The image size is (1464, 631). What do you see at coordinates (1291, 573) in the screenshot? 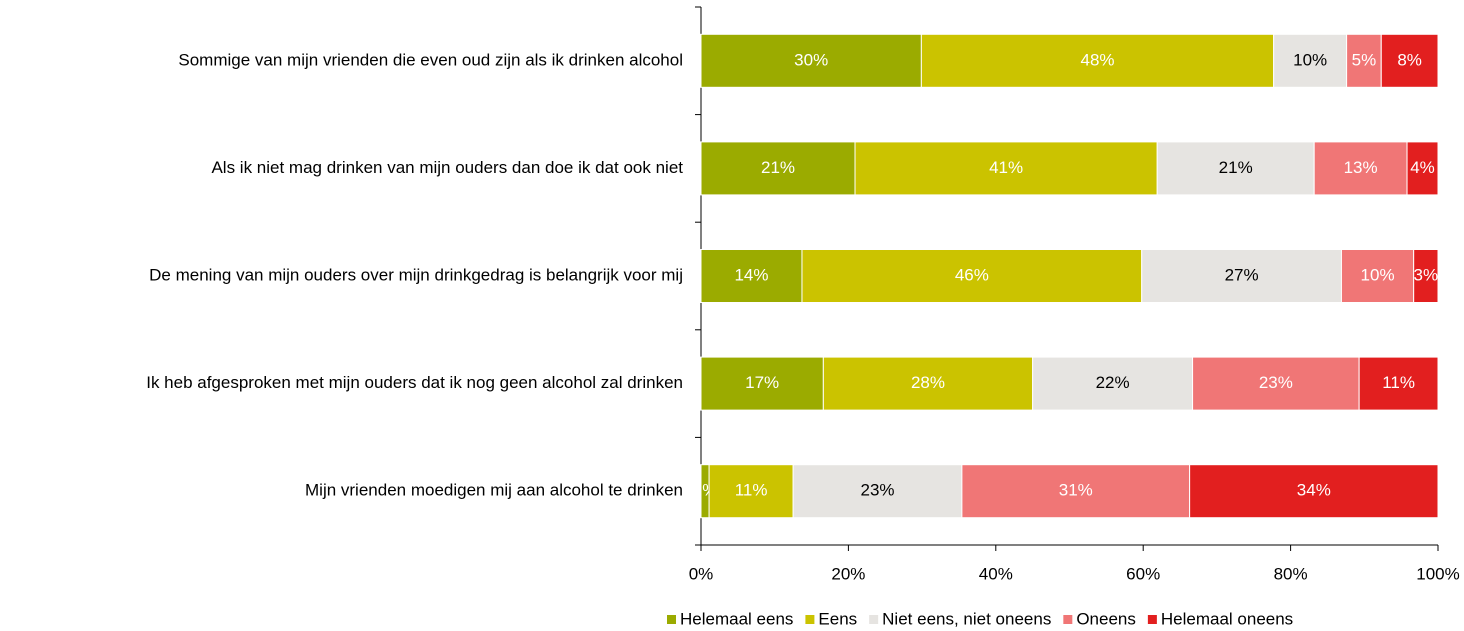
I see `x-tick-label: 80%` at bounding box center [1291, 573].